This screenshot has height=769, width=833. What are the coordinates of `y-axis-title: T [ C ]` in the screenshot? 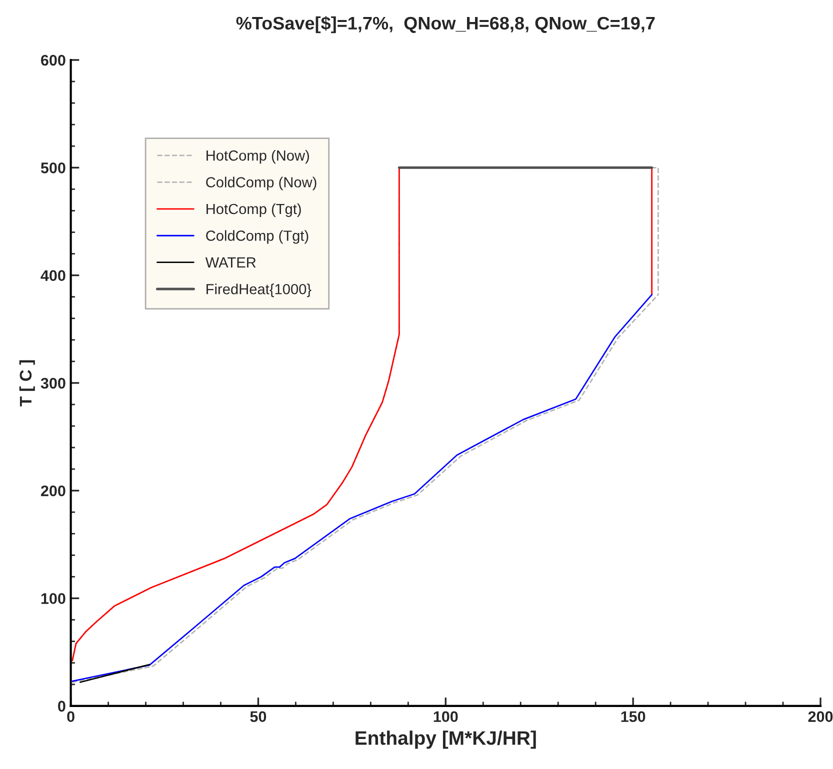 It's located at (27, 383).